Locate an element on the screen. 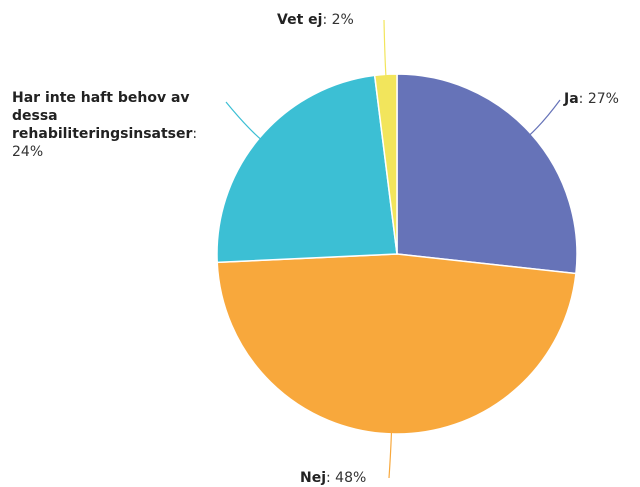 The width and height of the screenshot is (640, 487). data-label: Vet ej: 2% is located at coordinates (337, 20).